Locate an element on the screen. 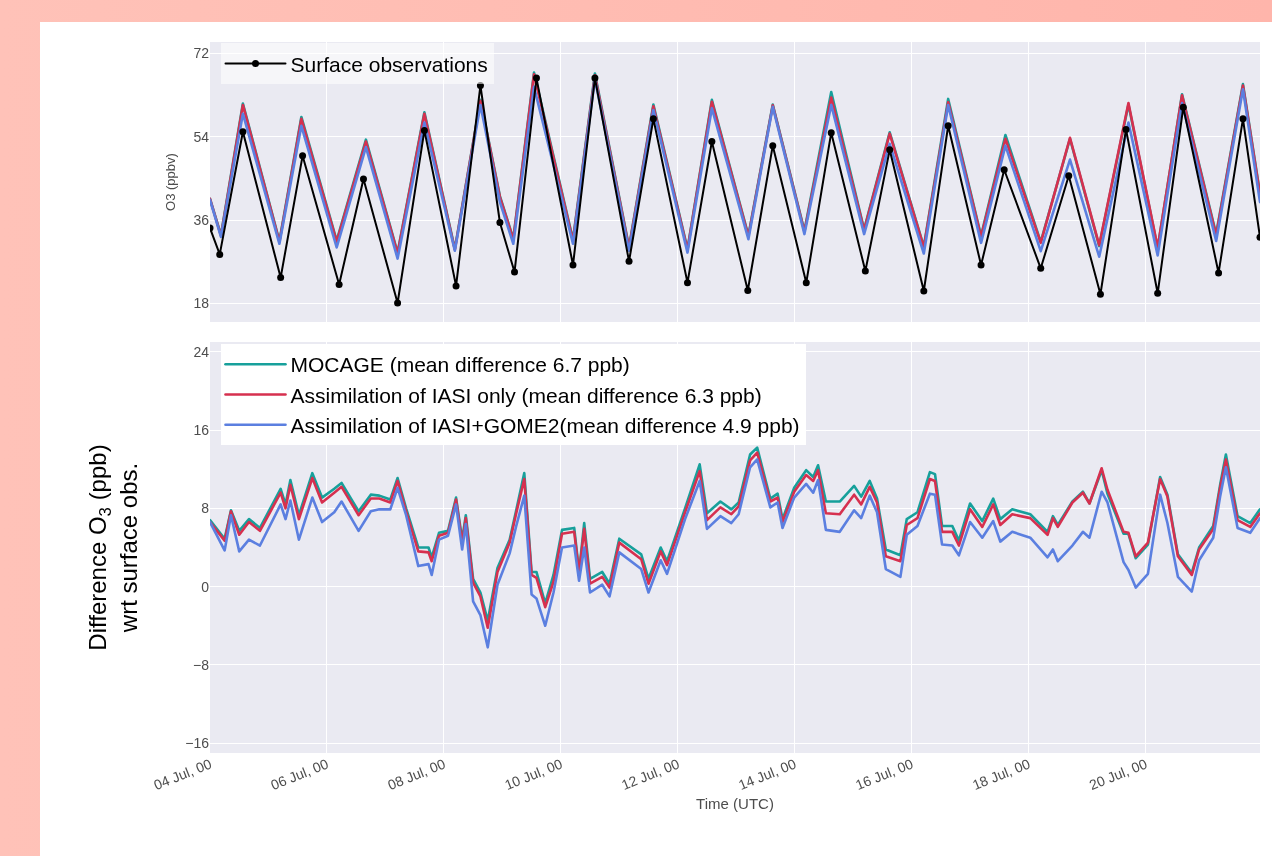 Image resolution: width=1272 pixels, height=856 pixels. y-tick-label: 24 is located at coordinates (201, 351).